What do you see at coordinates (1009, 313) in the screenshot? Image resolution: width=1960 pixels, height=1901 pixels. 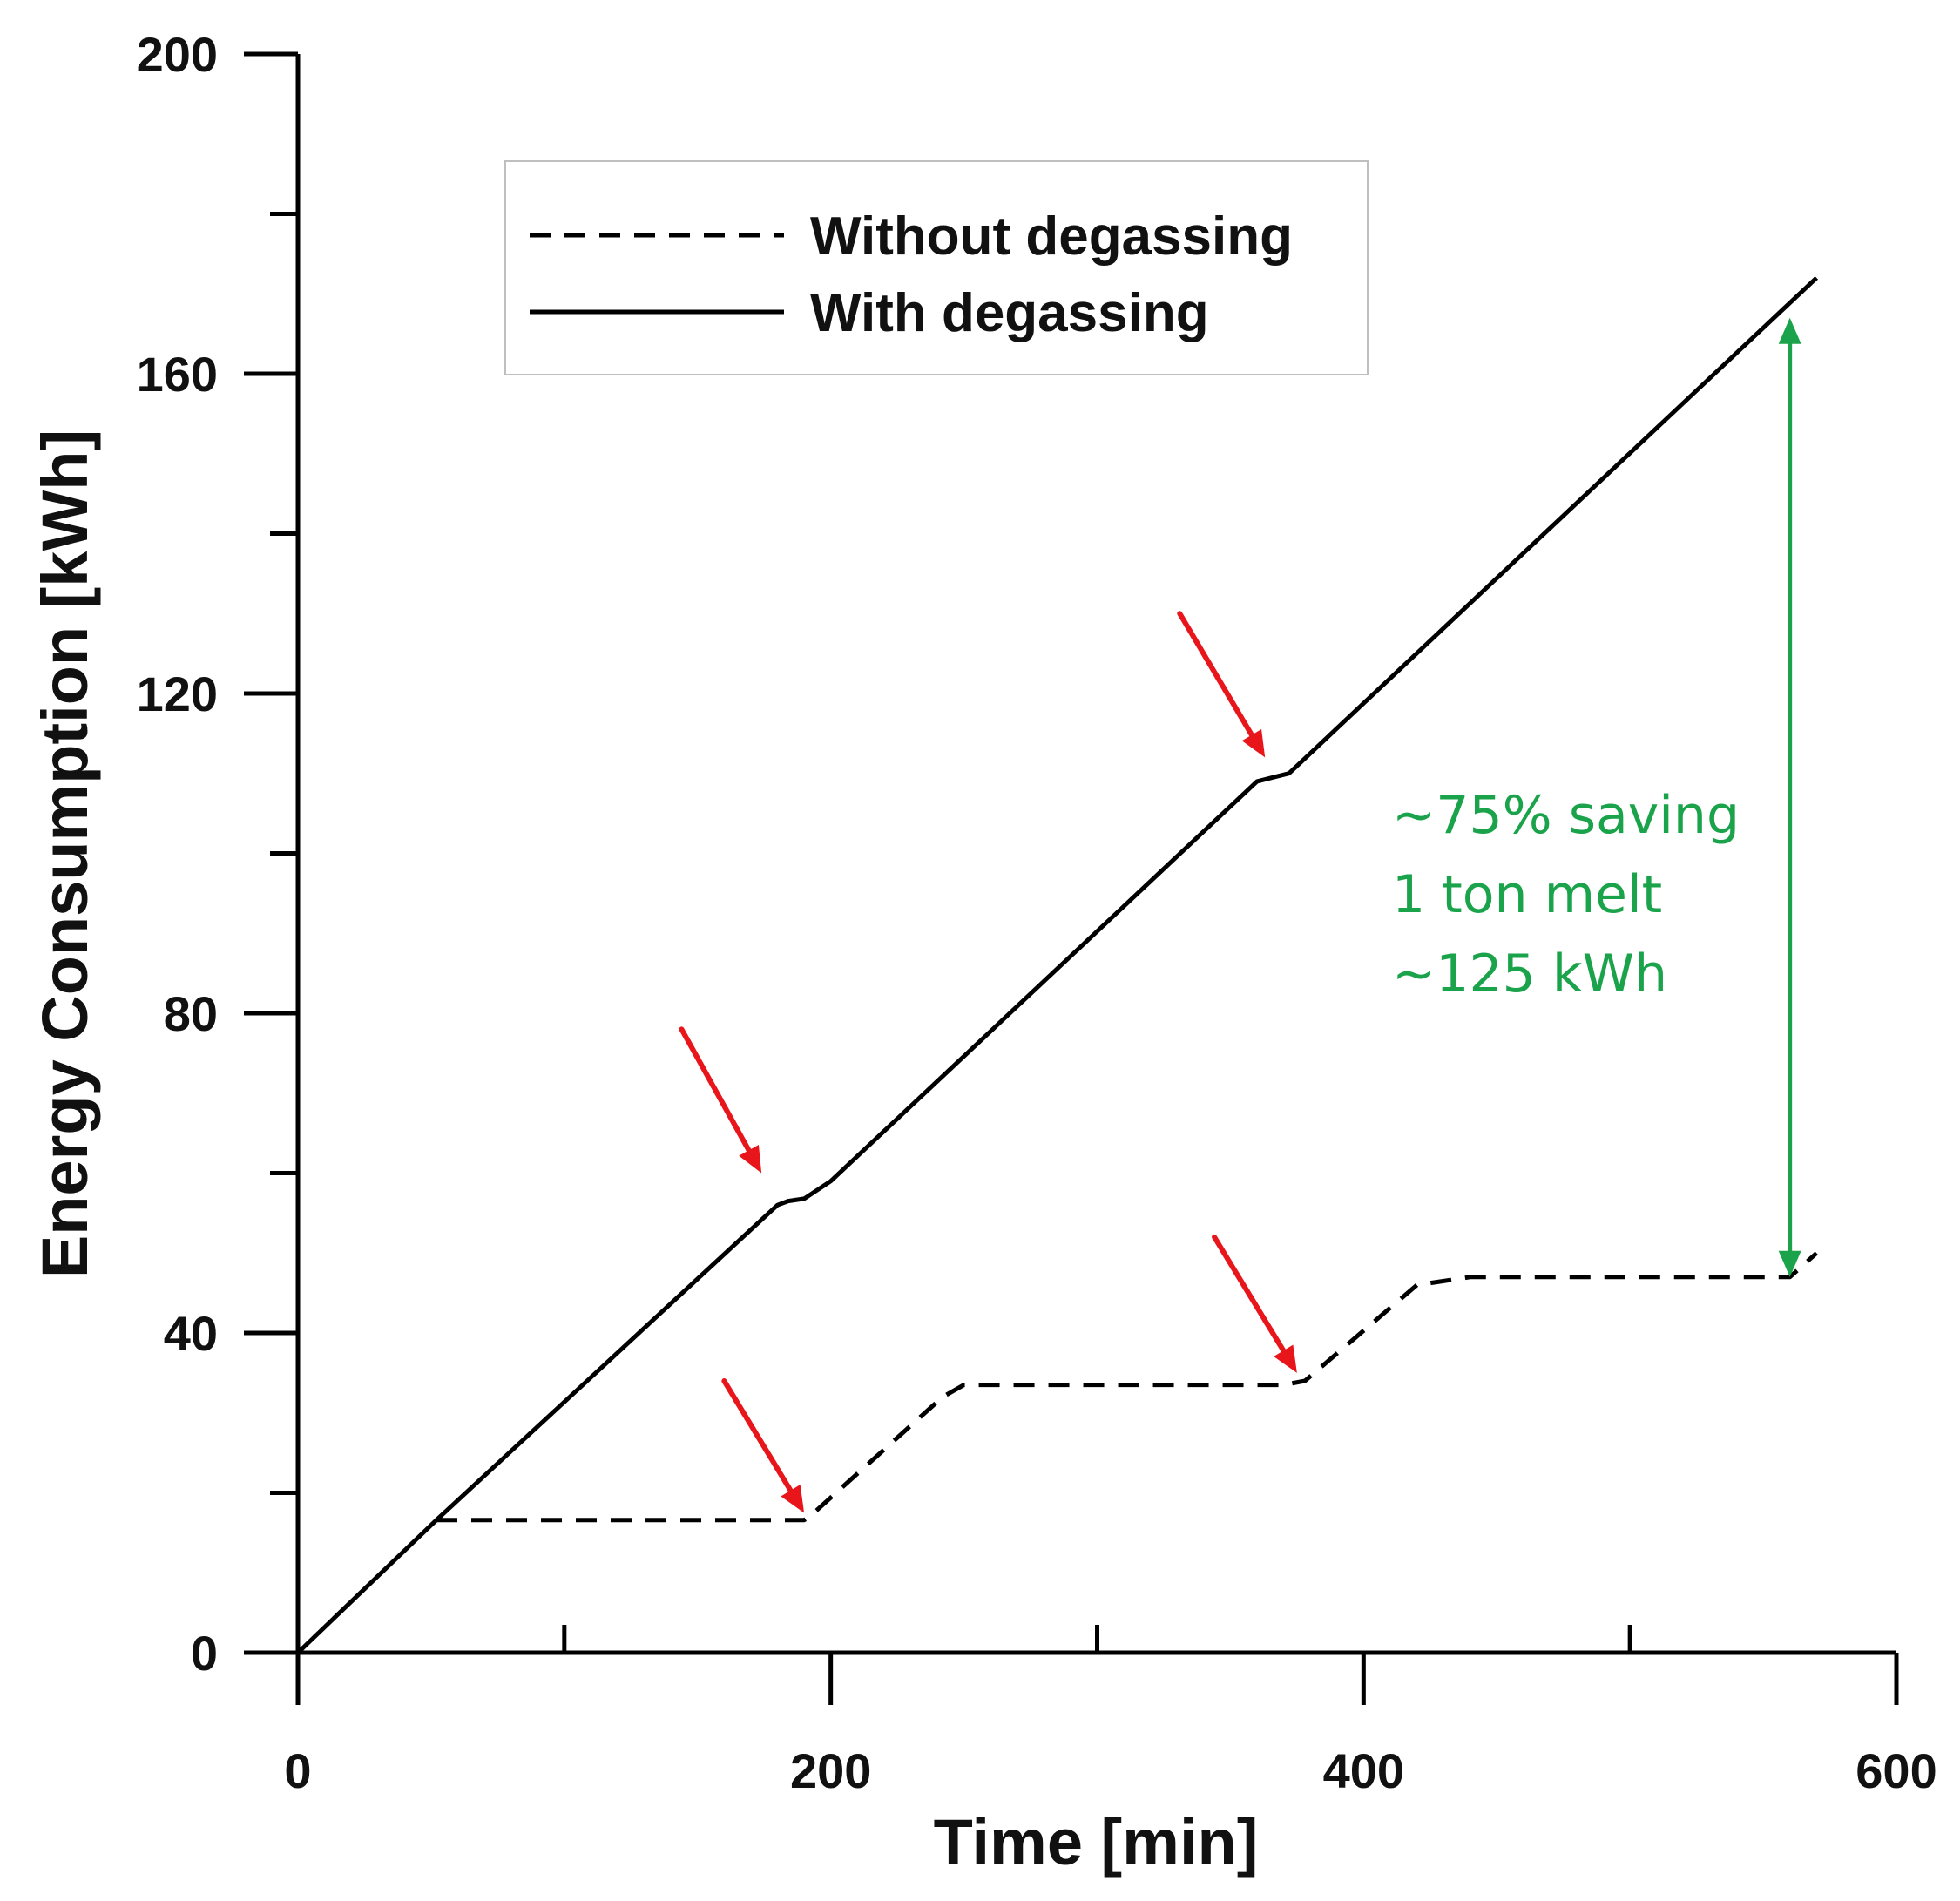 I see `legend-label-with-degassing: With degassing` at bounding box center [1009, 313].